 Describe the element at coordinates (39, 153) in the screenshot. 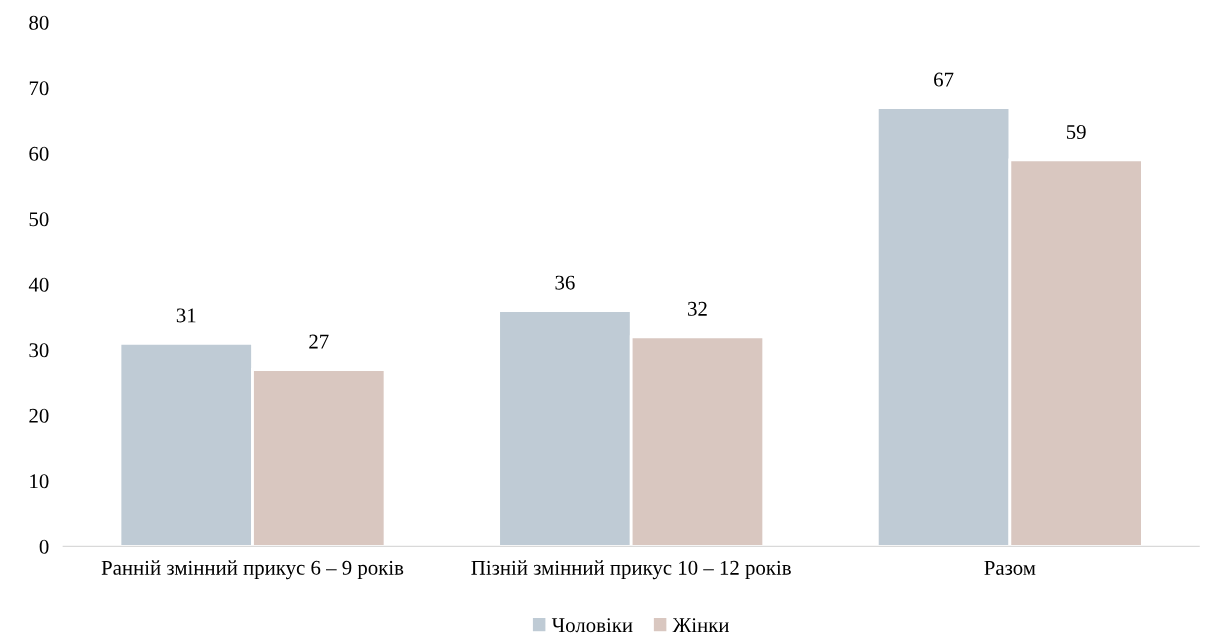

I see `y-tick-label: 60` at that location.